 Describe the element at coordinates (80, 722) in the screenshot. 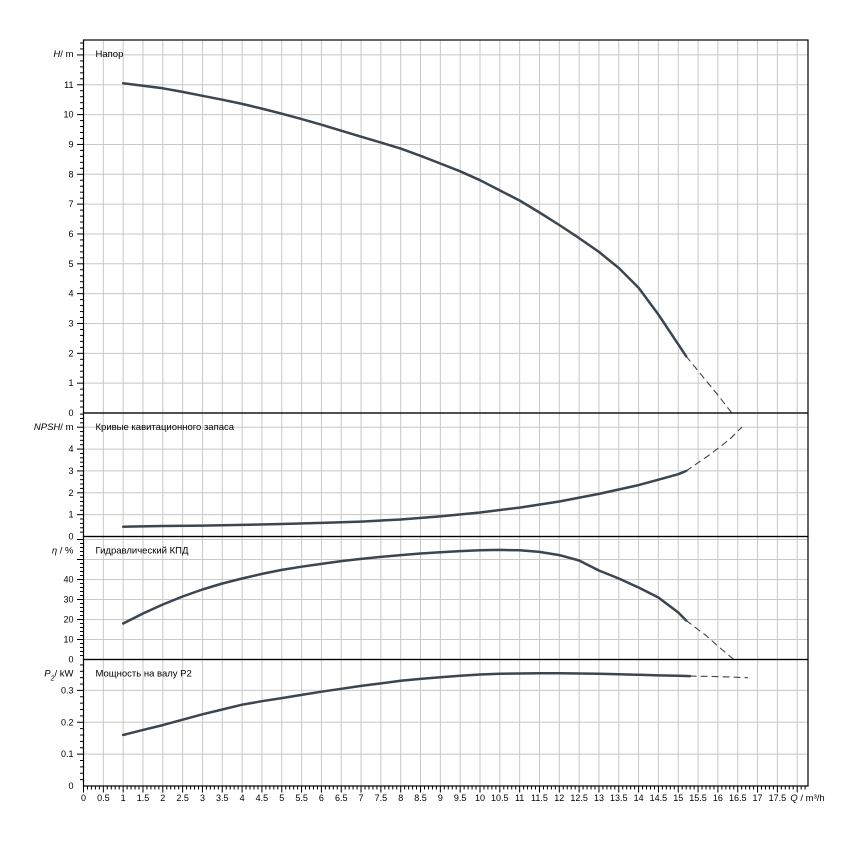

I see `y-ticks-power` at that location.